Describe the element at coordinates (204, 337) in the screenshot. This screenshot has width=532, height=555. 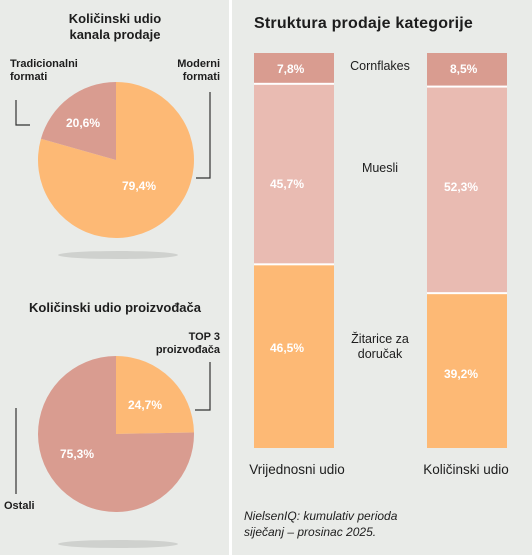
I see `pie2-label-top3-line1: TOP 3` at that location.